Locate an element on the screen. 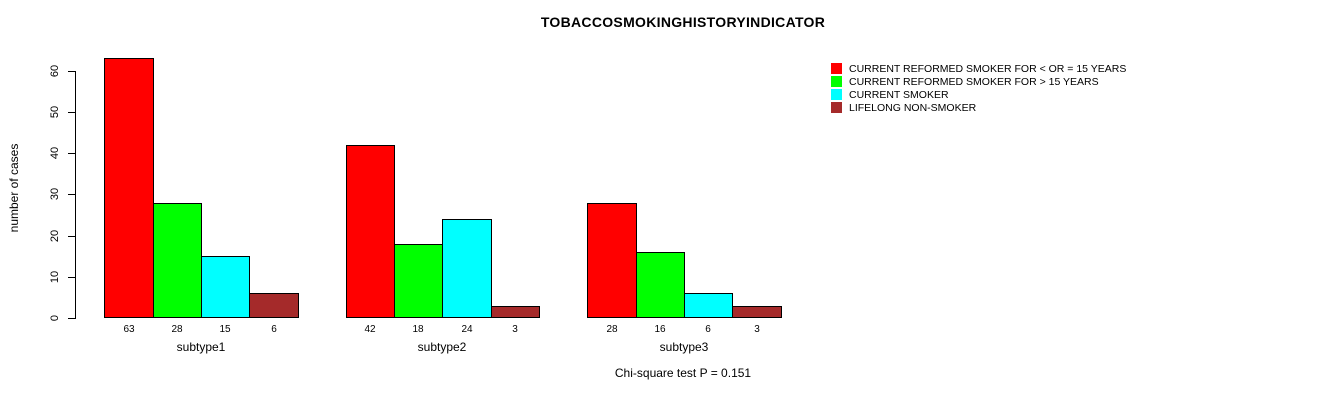  legend-item: CURRENT REFORMED SMOKER FOR > 15 YEARS is located at coordinates (978, 81).